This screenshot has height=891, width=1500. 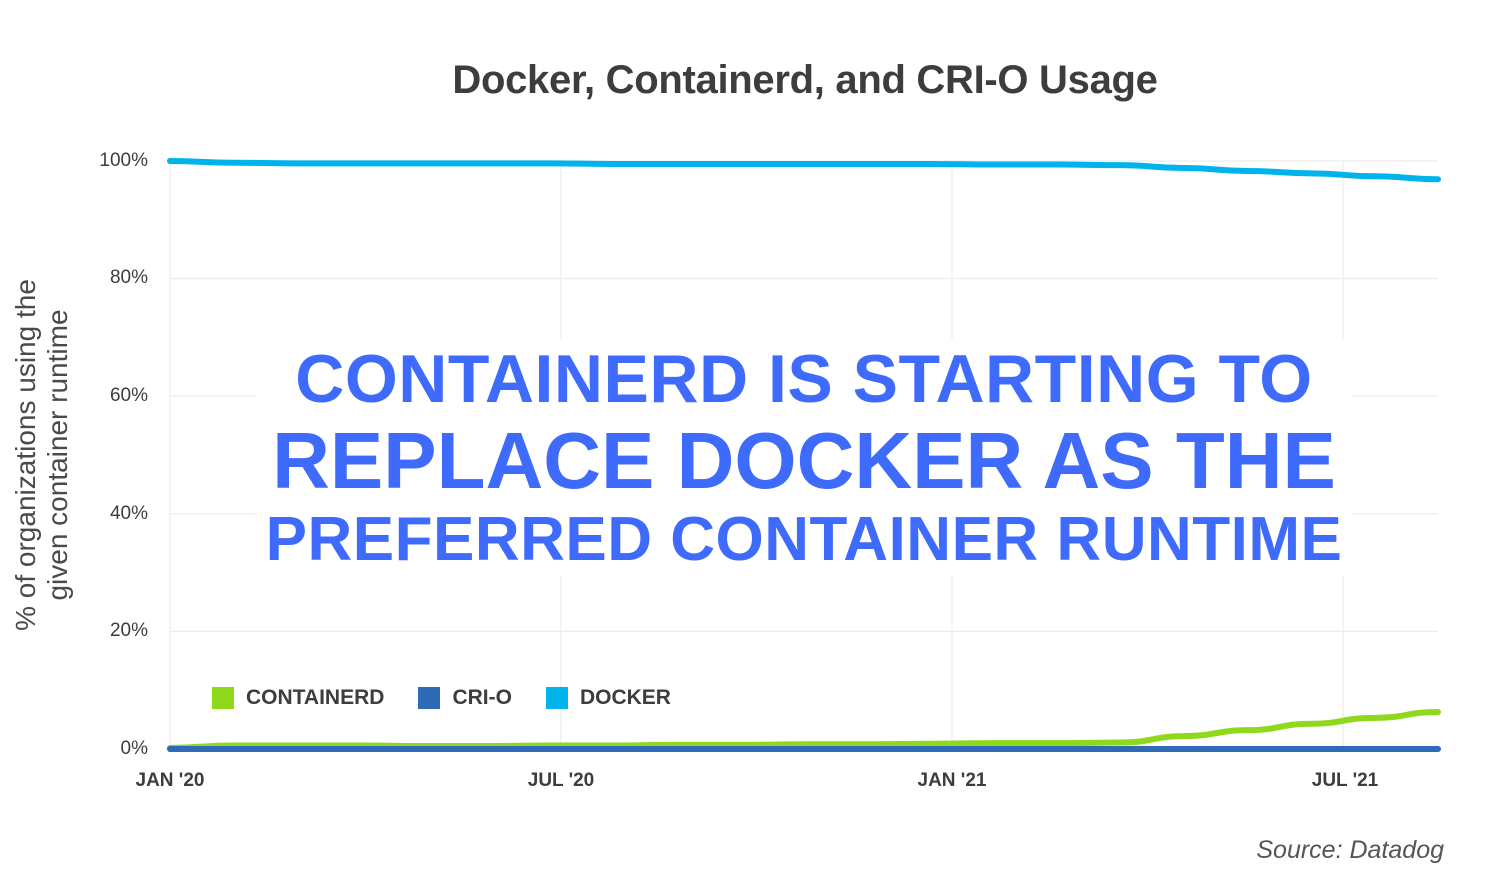 What do you see at coordinates (625, 697) in the screenshot?
I see `legend-label-docker: DOCKER` at bounding box center [625, 697].